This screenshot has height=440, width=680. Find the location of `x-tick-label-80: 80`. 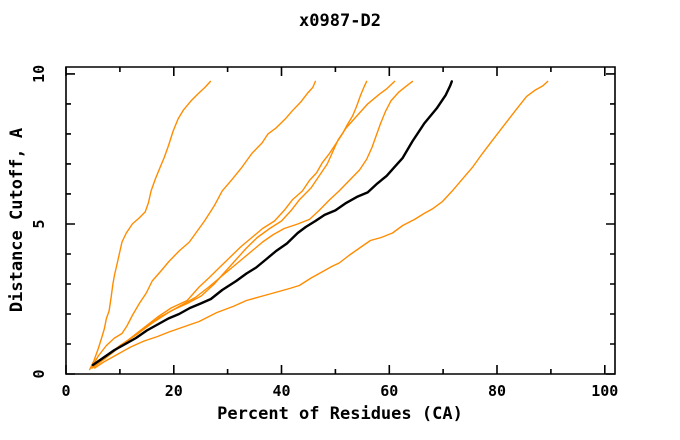

x-tick-label-80: 80 is located at coordinates (497, 391).